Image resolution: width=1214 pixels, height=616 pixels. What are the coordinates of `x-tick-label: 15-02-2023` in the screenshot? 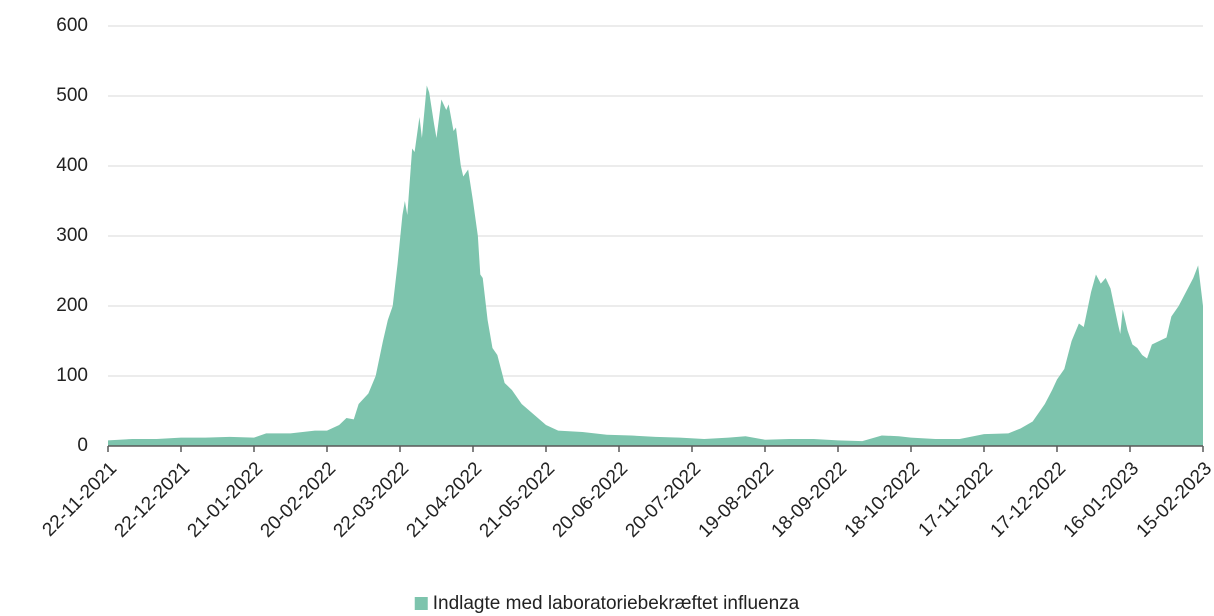 It's located at (1173, 500).